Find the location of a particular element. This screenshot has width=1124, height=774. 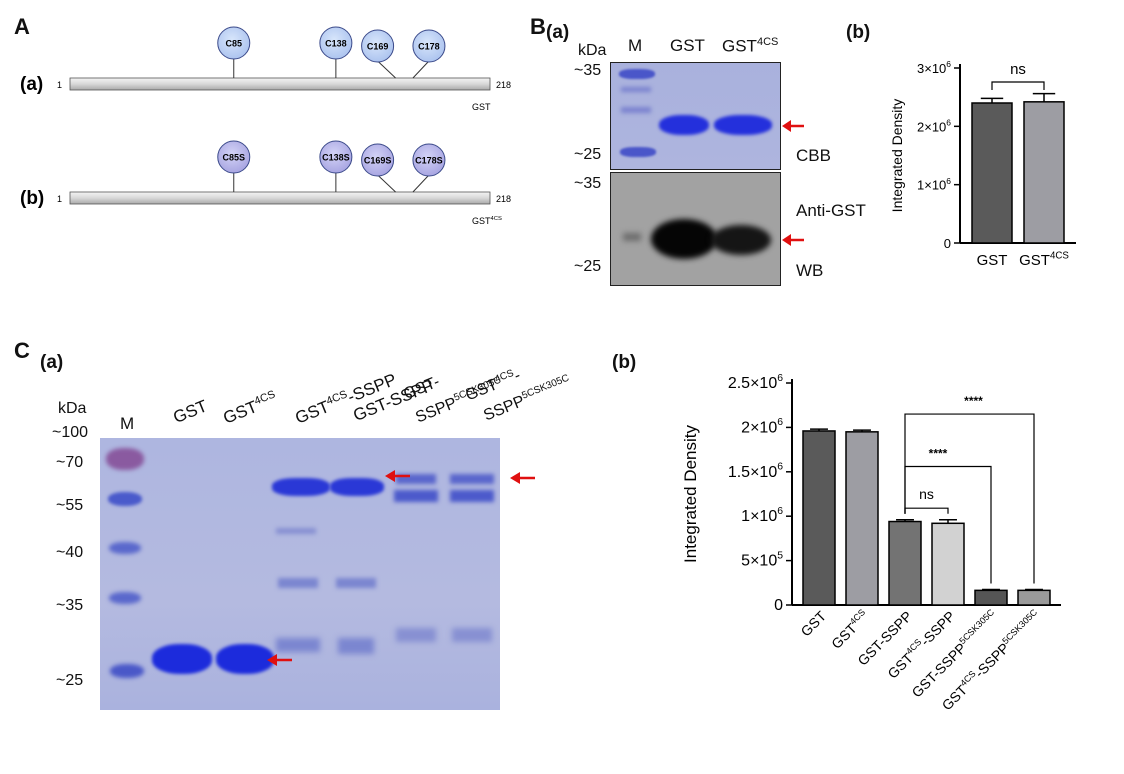

site-label: C169 is located at coordinates (378, 47).